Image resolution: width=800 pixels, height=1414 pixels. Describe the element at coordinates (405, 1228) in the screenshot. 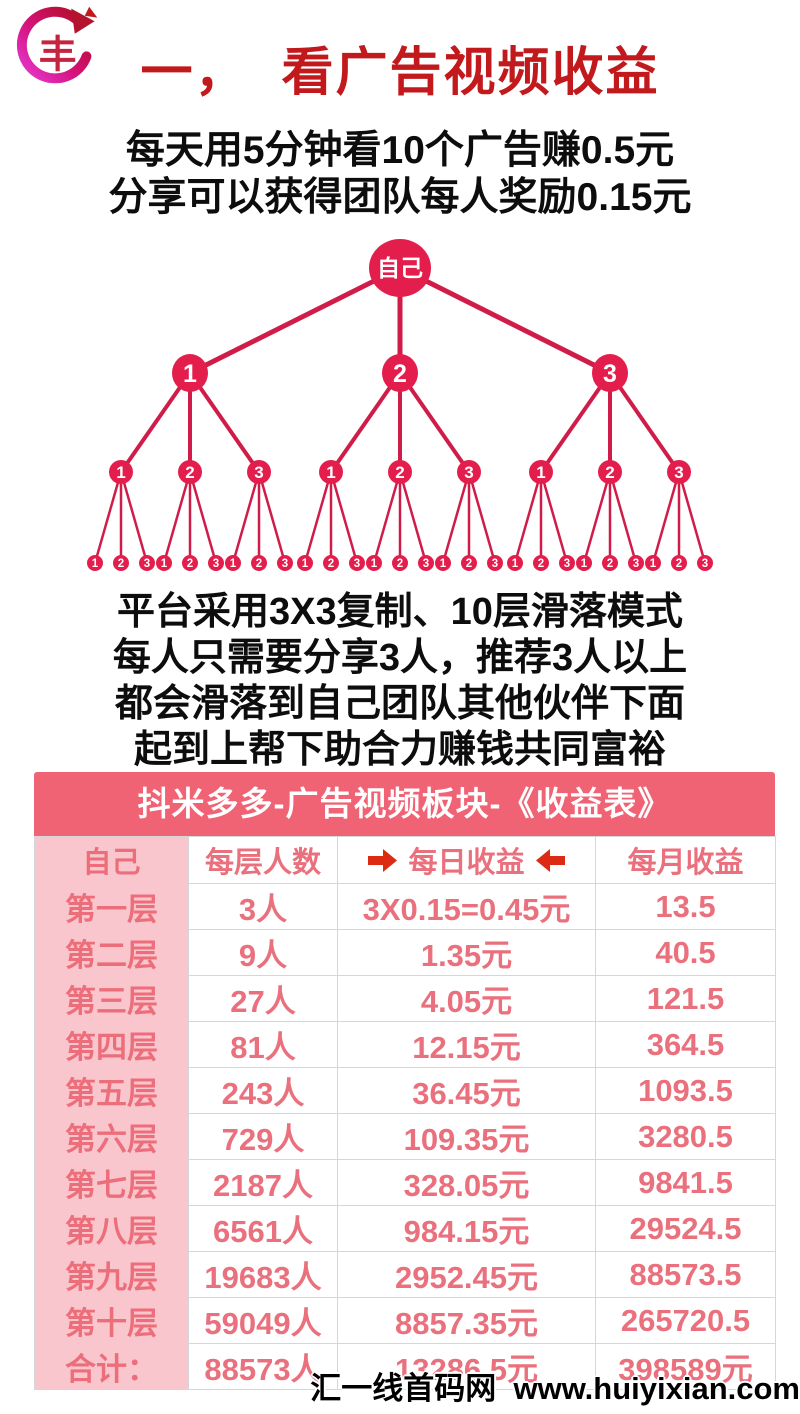

I see `table-row: 第八层 6561人 984.15元 29524.5` at that location.